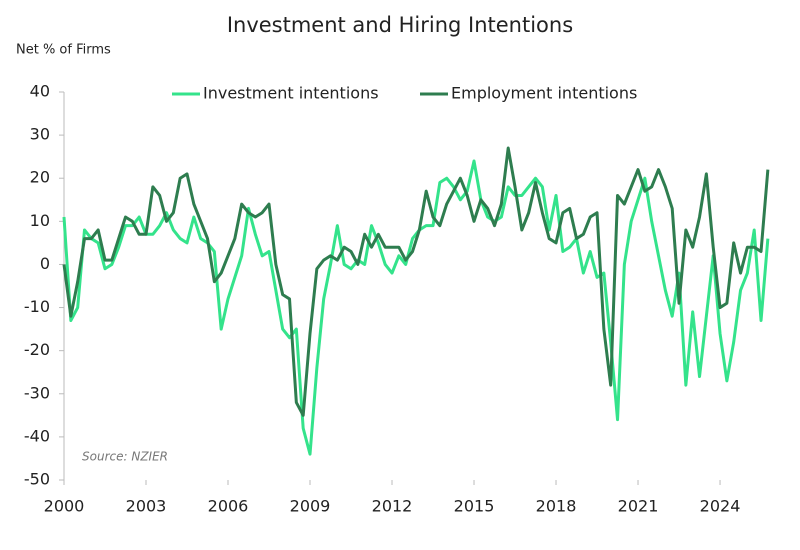 Image resolution: width=800 pixels, height=550 pixels. What do you see at coordinates (400, 25) in the screenshot?
I see `chart-title: Investment and Hiring Intentions` at bounding box center [400, 25].